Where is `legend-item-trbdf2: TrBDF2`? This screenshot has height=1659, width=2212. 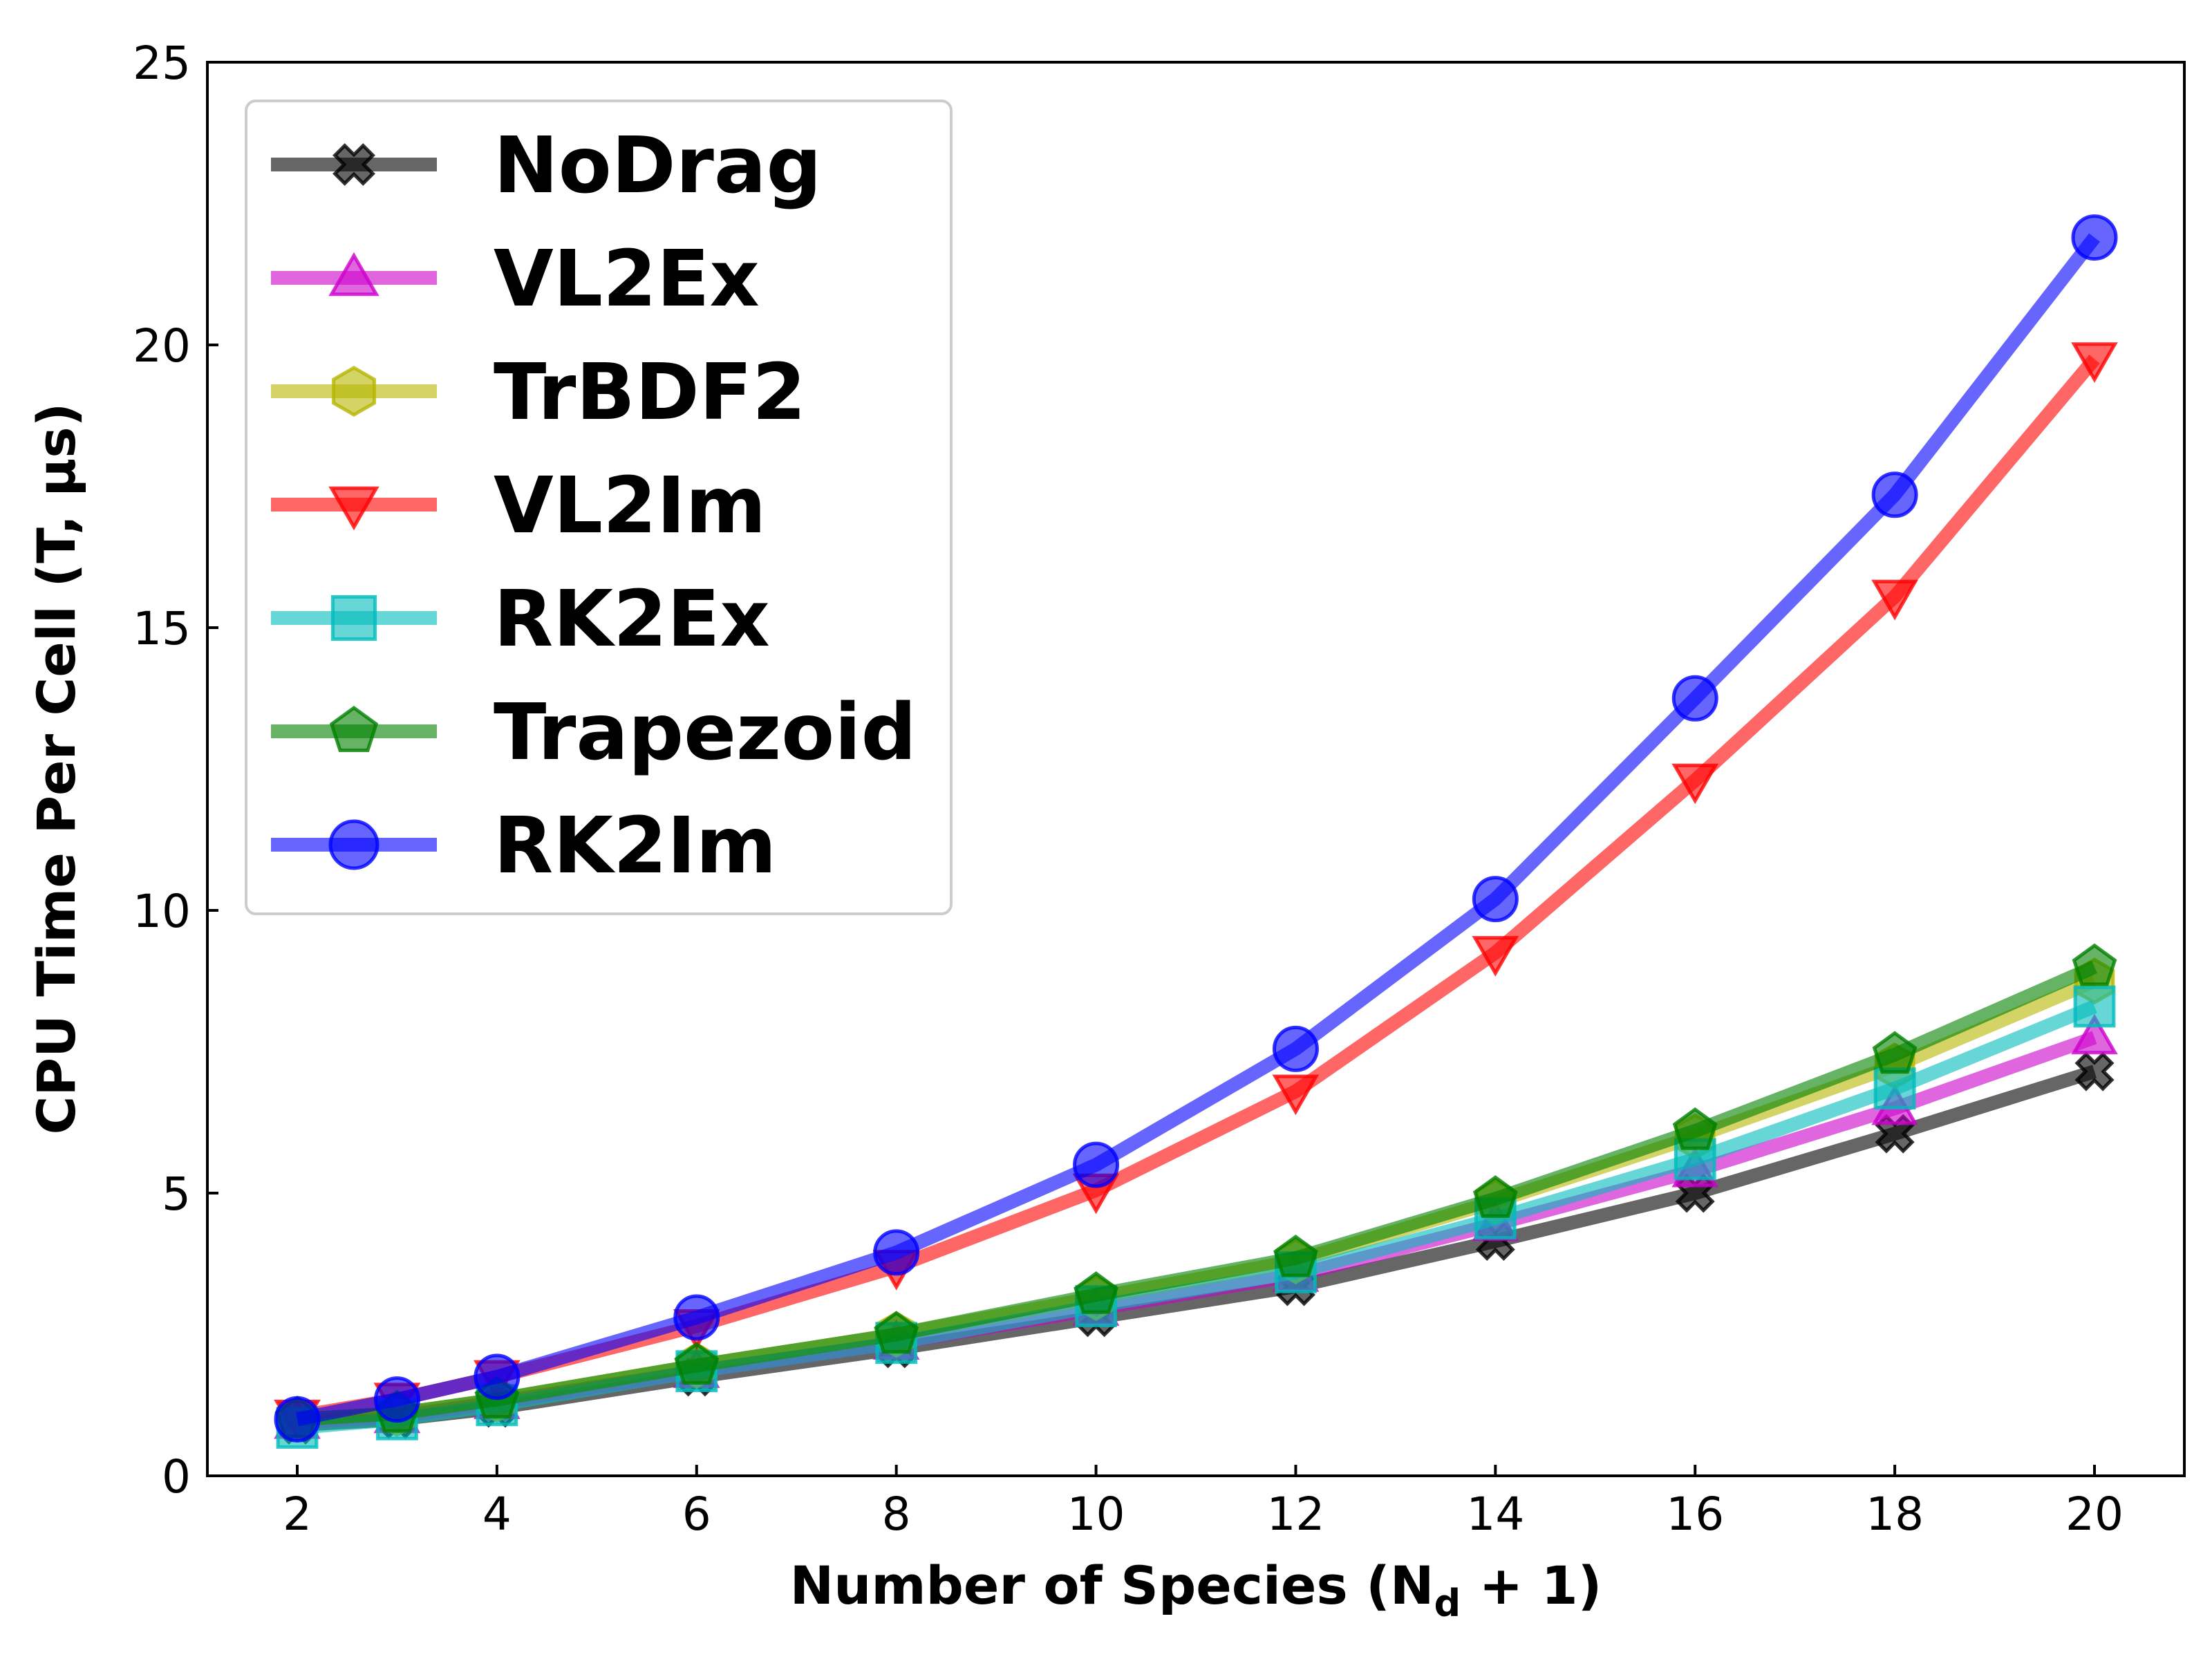 legend-item-trbdf2: TrBDF2 is located at coordinates (538, 393).